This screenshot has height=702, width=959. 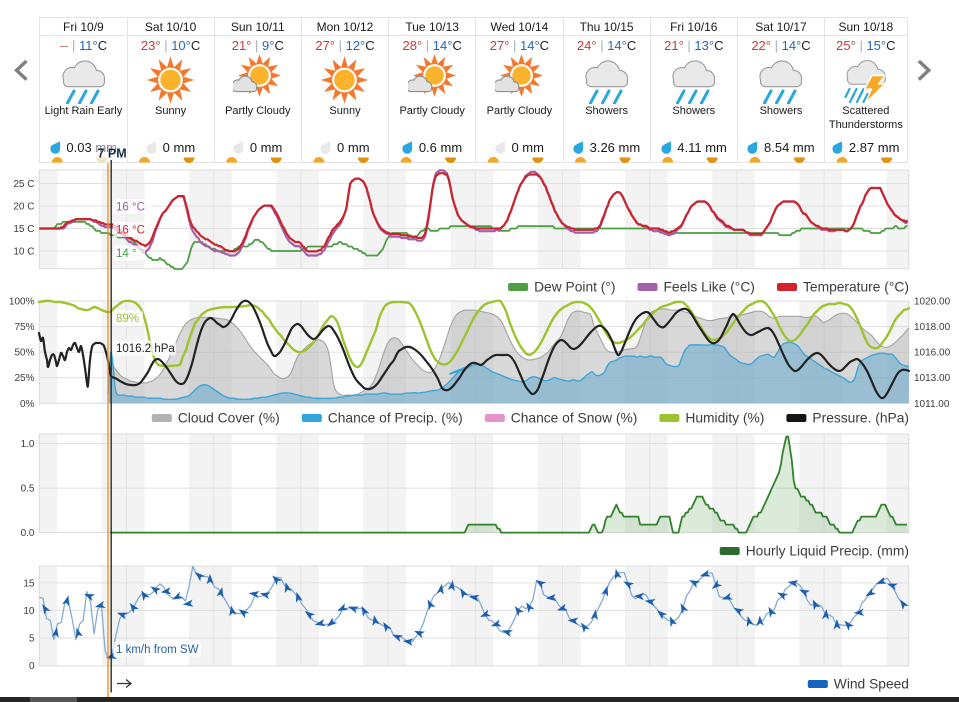 I want to click on svg-text: 1016.00, so click(x=932, y=353).